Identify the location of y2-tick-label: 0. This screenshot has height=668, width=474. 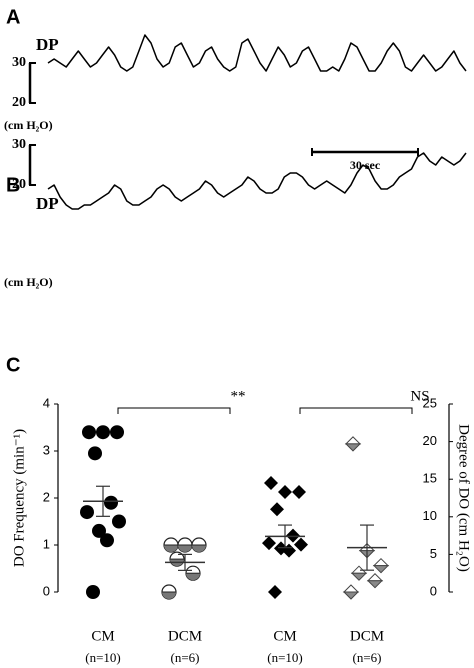
(433, 590).